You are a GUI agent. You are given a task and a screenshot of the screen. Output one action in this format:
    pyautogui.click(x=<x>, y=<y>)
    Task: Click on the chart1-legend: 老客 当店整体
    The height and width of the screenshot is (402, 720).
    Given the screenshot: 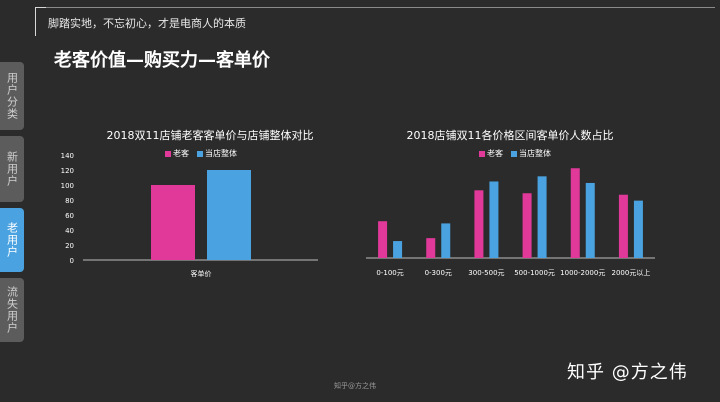 What is the action you would take?
    pyautogui.click(x=201, y=153)
    